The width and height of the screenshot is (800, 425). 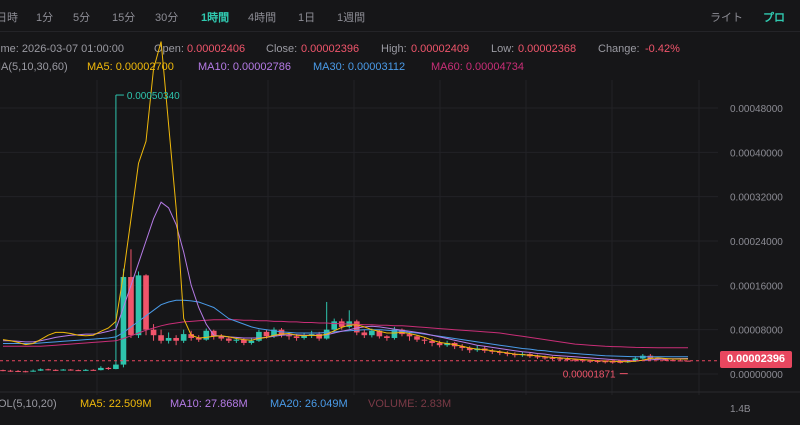 What do you see at coordinates (282, 49) in the screenshot?
I see `close-label: Close:` at bounding box center [282, 49].